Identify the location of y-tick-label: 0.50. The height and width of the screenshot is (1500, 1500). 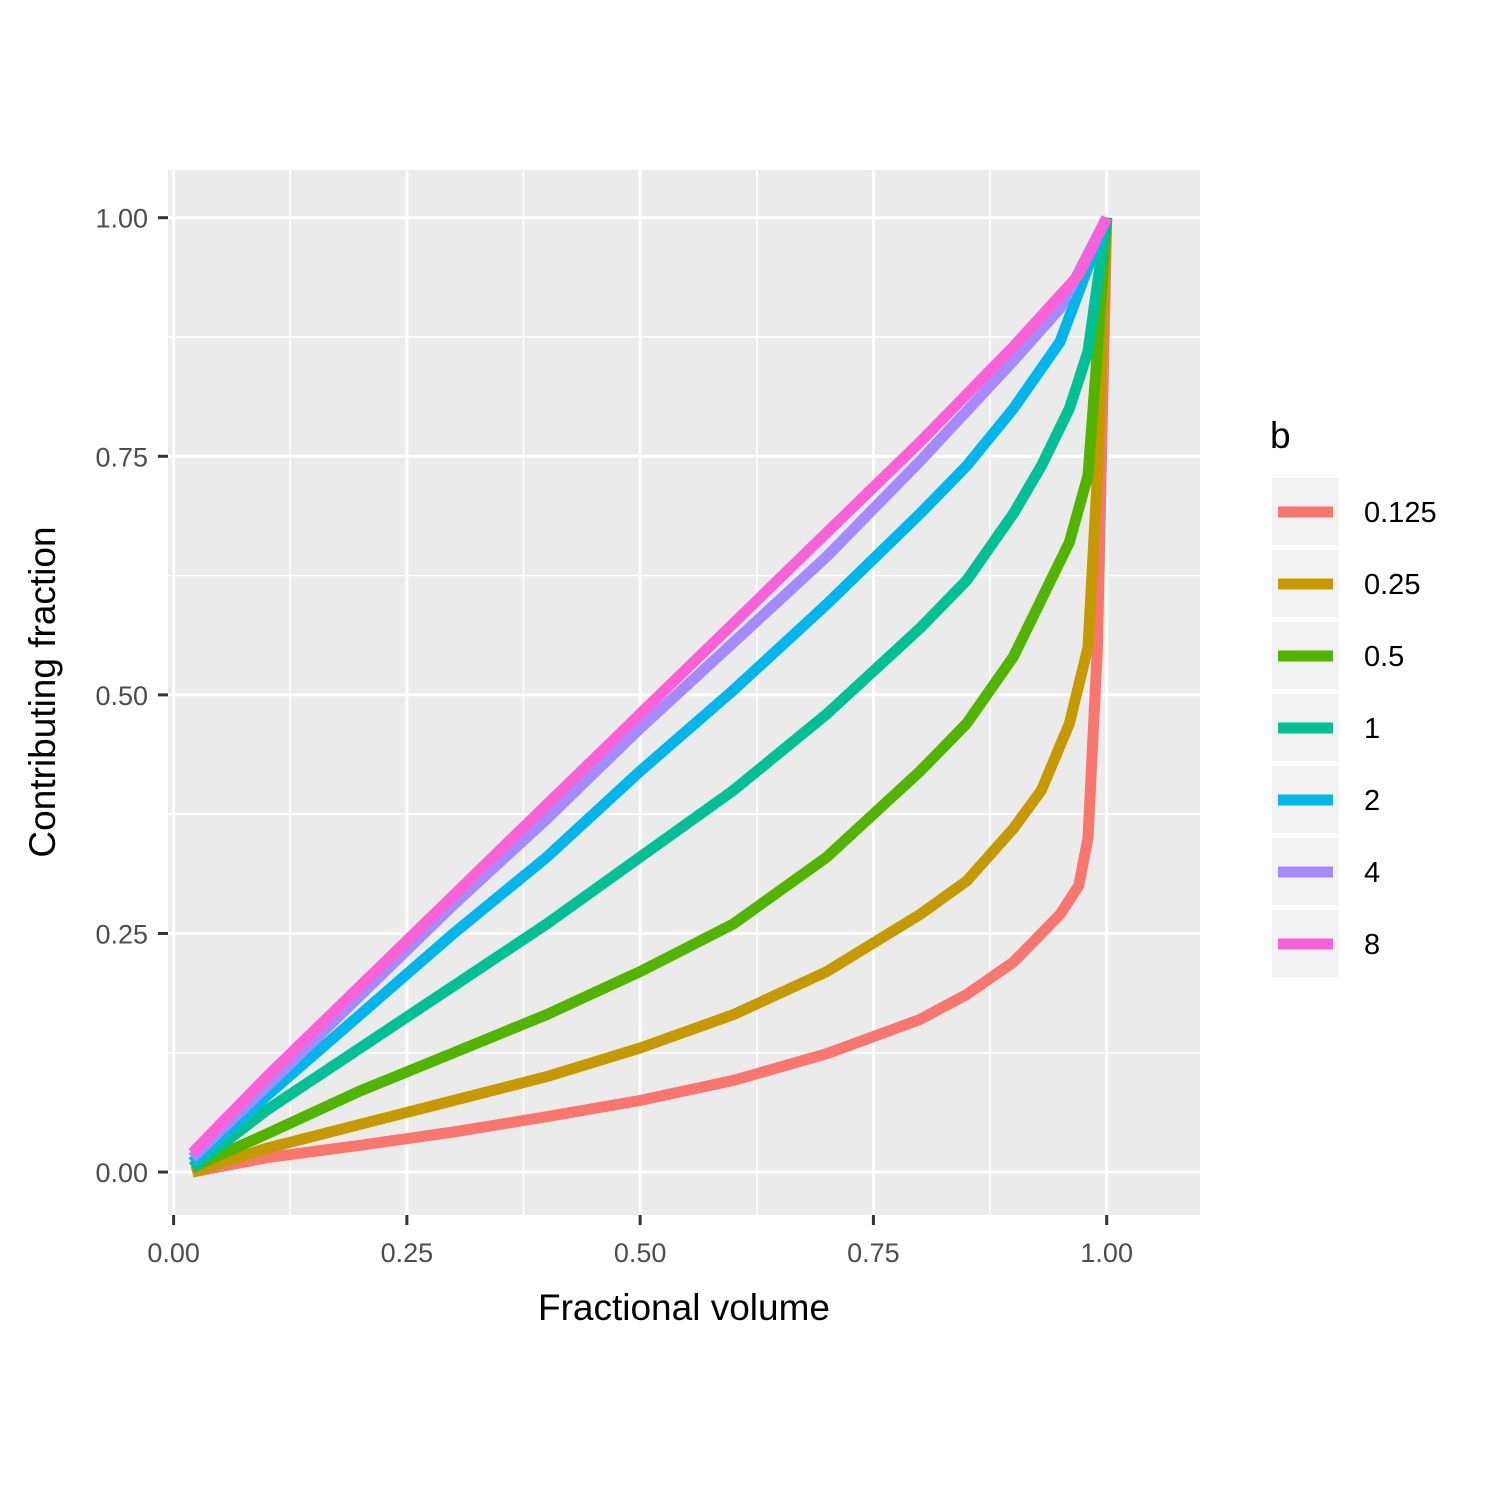
(121, 696).